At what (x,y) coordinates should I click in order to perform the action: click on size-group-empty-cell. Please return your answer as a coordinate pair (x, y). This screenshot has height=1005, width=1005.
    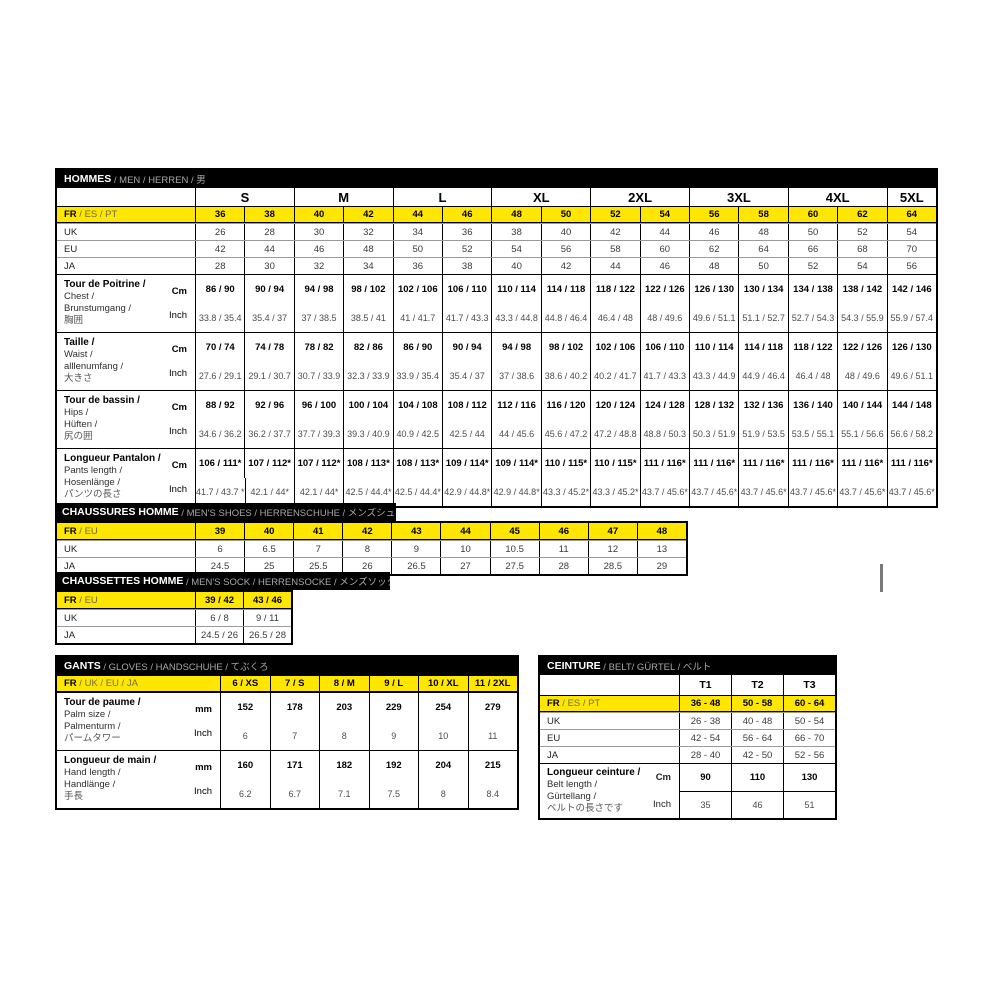
    Looking at the image, I should click on (126, 197).